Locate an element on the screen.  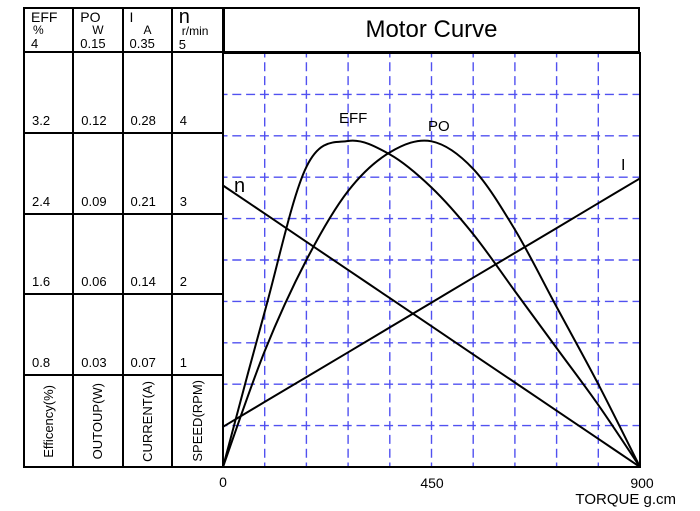
value-cell-i-3: 0.07 is located at coordinates (148, 335).